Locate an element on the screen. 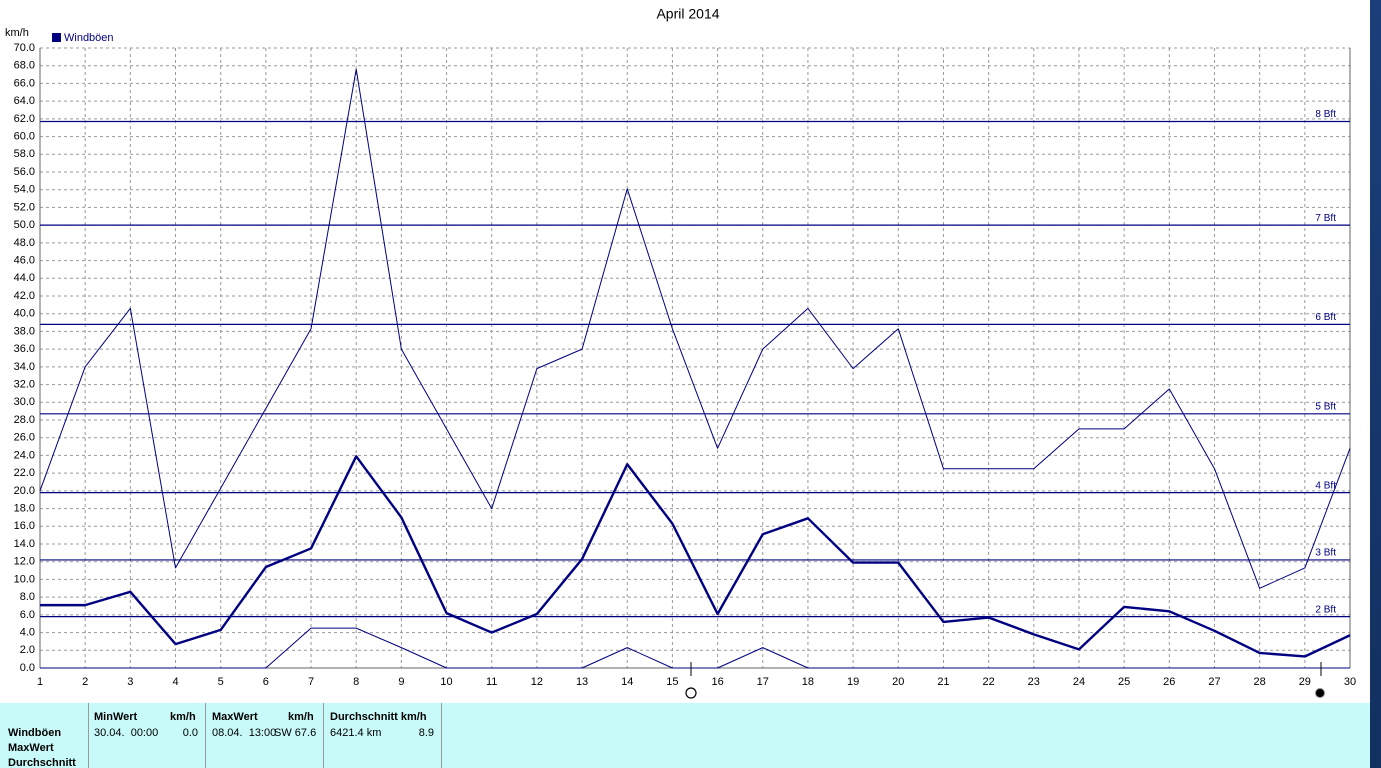 Image resolution: width=1381 pixels, height=768 pixels. y-tick-label: 24.0 is located at coordinates (24, 455).